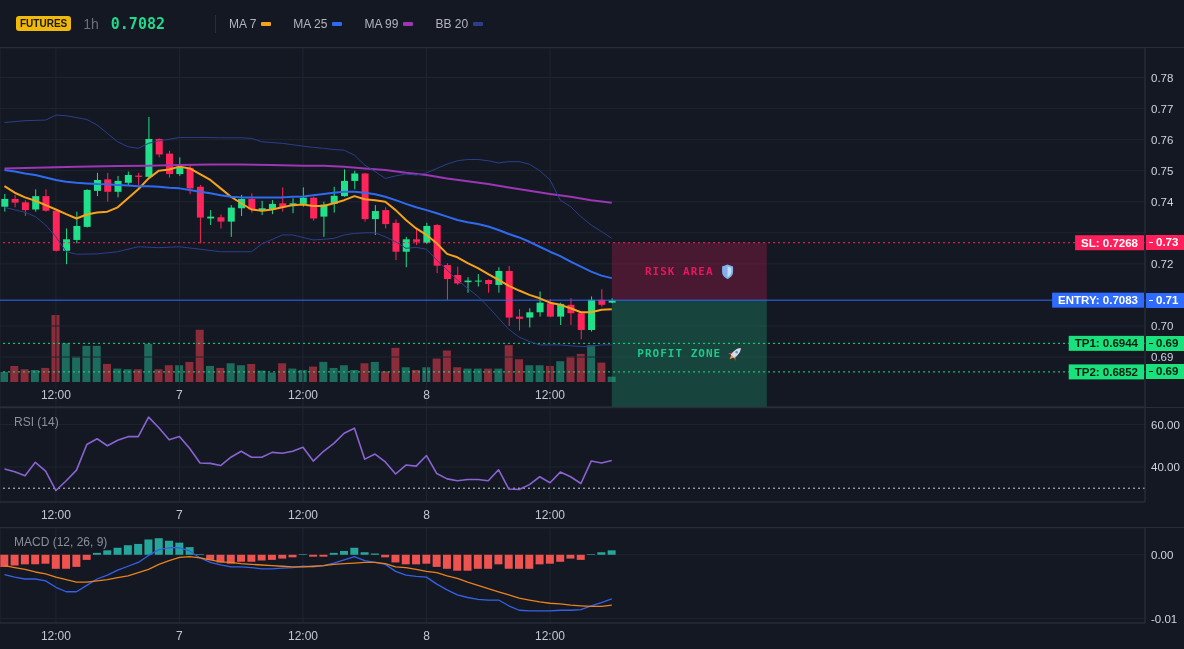 This screenshot has height=649, width=1184. Describe the element at coordinates (1106, 371) in the screenshot. I see `ref-line-label: TP2: 0.6852` at that location.